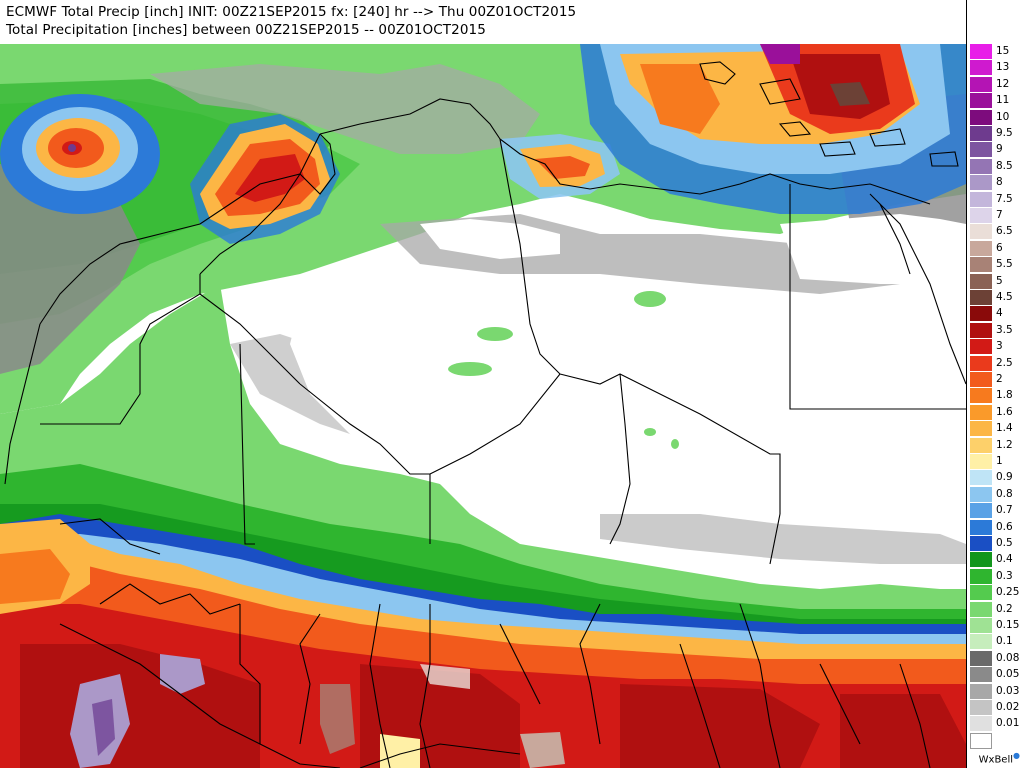  I want to click on legend-entry: 2, so click(996, 380).